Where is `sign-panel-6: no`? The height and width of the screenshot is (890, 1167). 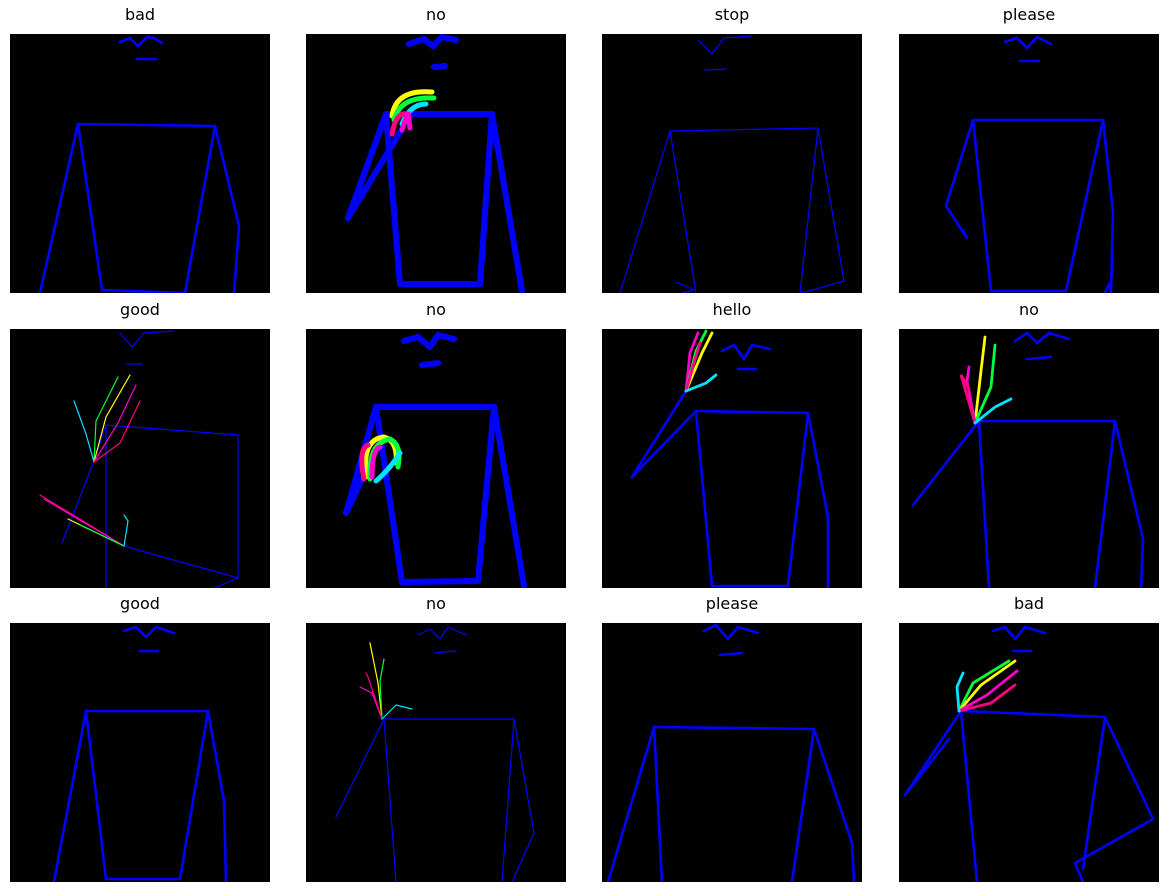
sign-panel-6: no is located at coordinates (436, 445).